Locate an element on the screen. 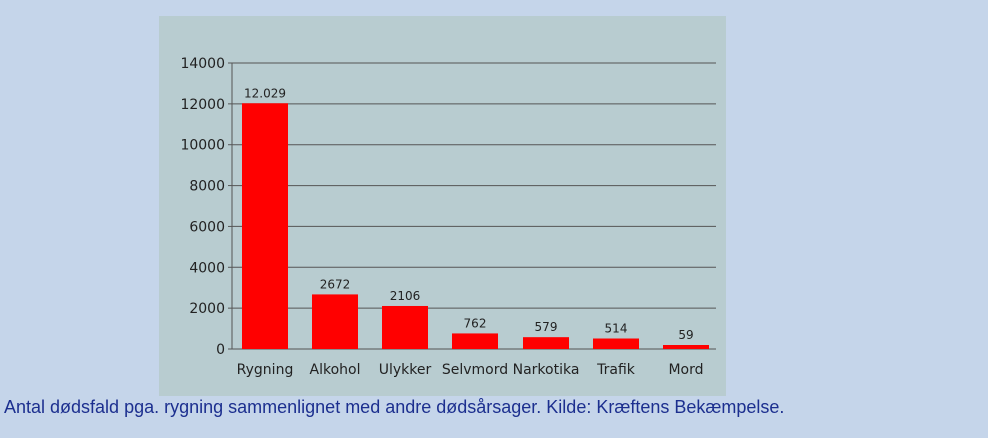 The height and width of the screenshot is (438, 988). y-tick-label: 4000 is located at coordinates (207, 268).